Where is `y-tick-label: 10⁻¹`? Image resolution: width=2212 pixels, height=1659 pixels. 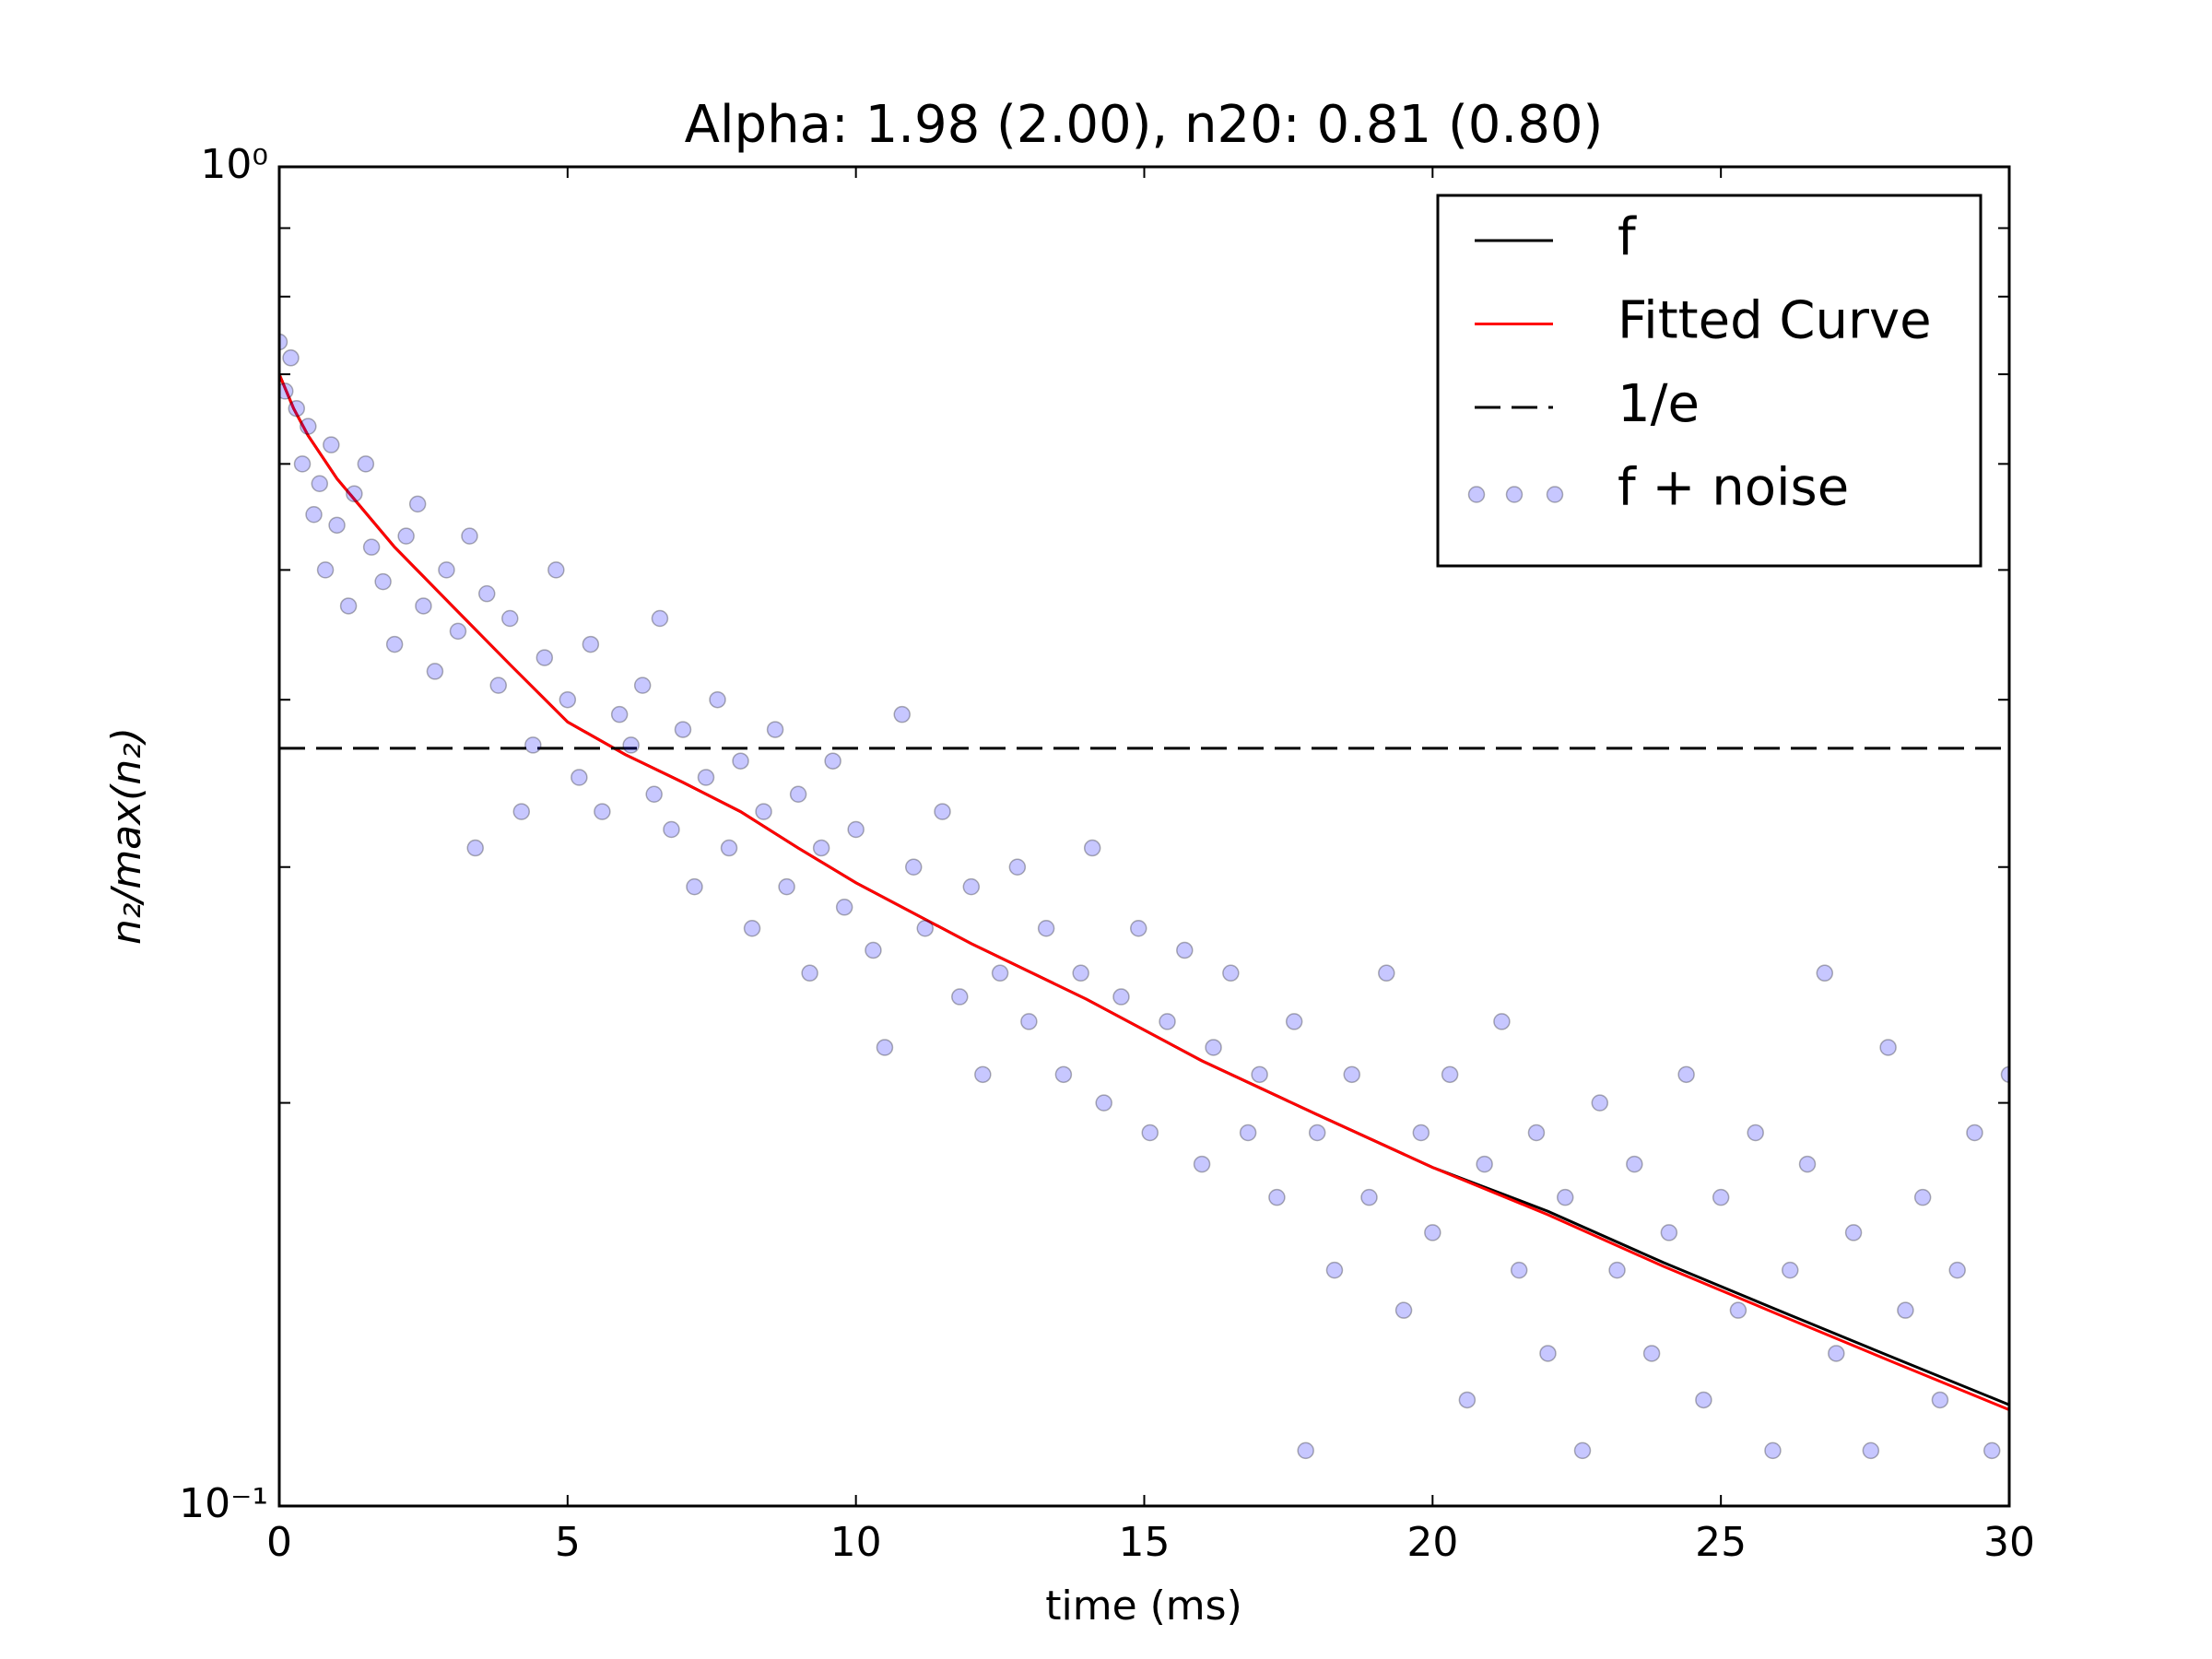
y-tick-label: 10⁻¹ is located at coordinates (223, 1503).